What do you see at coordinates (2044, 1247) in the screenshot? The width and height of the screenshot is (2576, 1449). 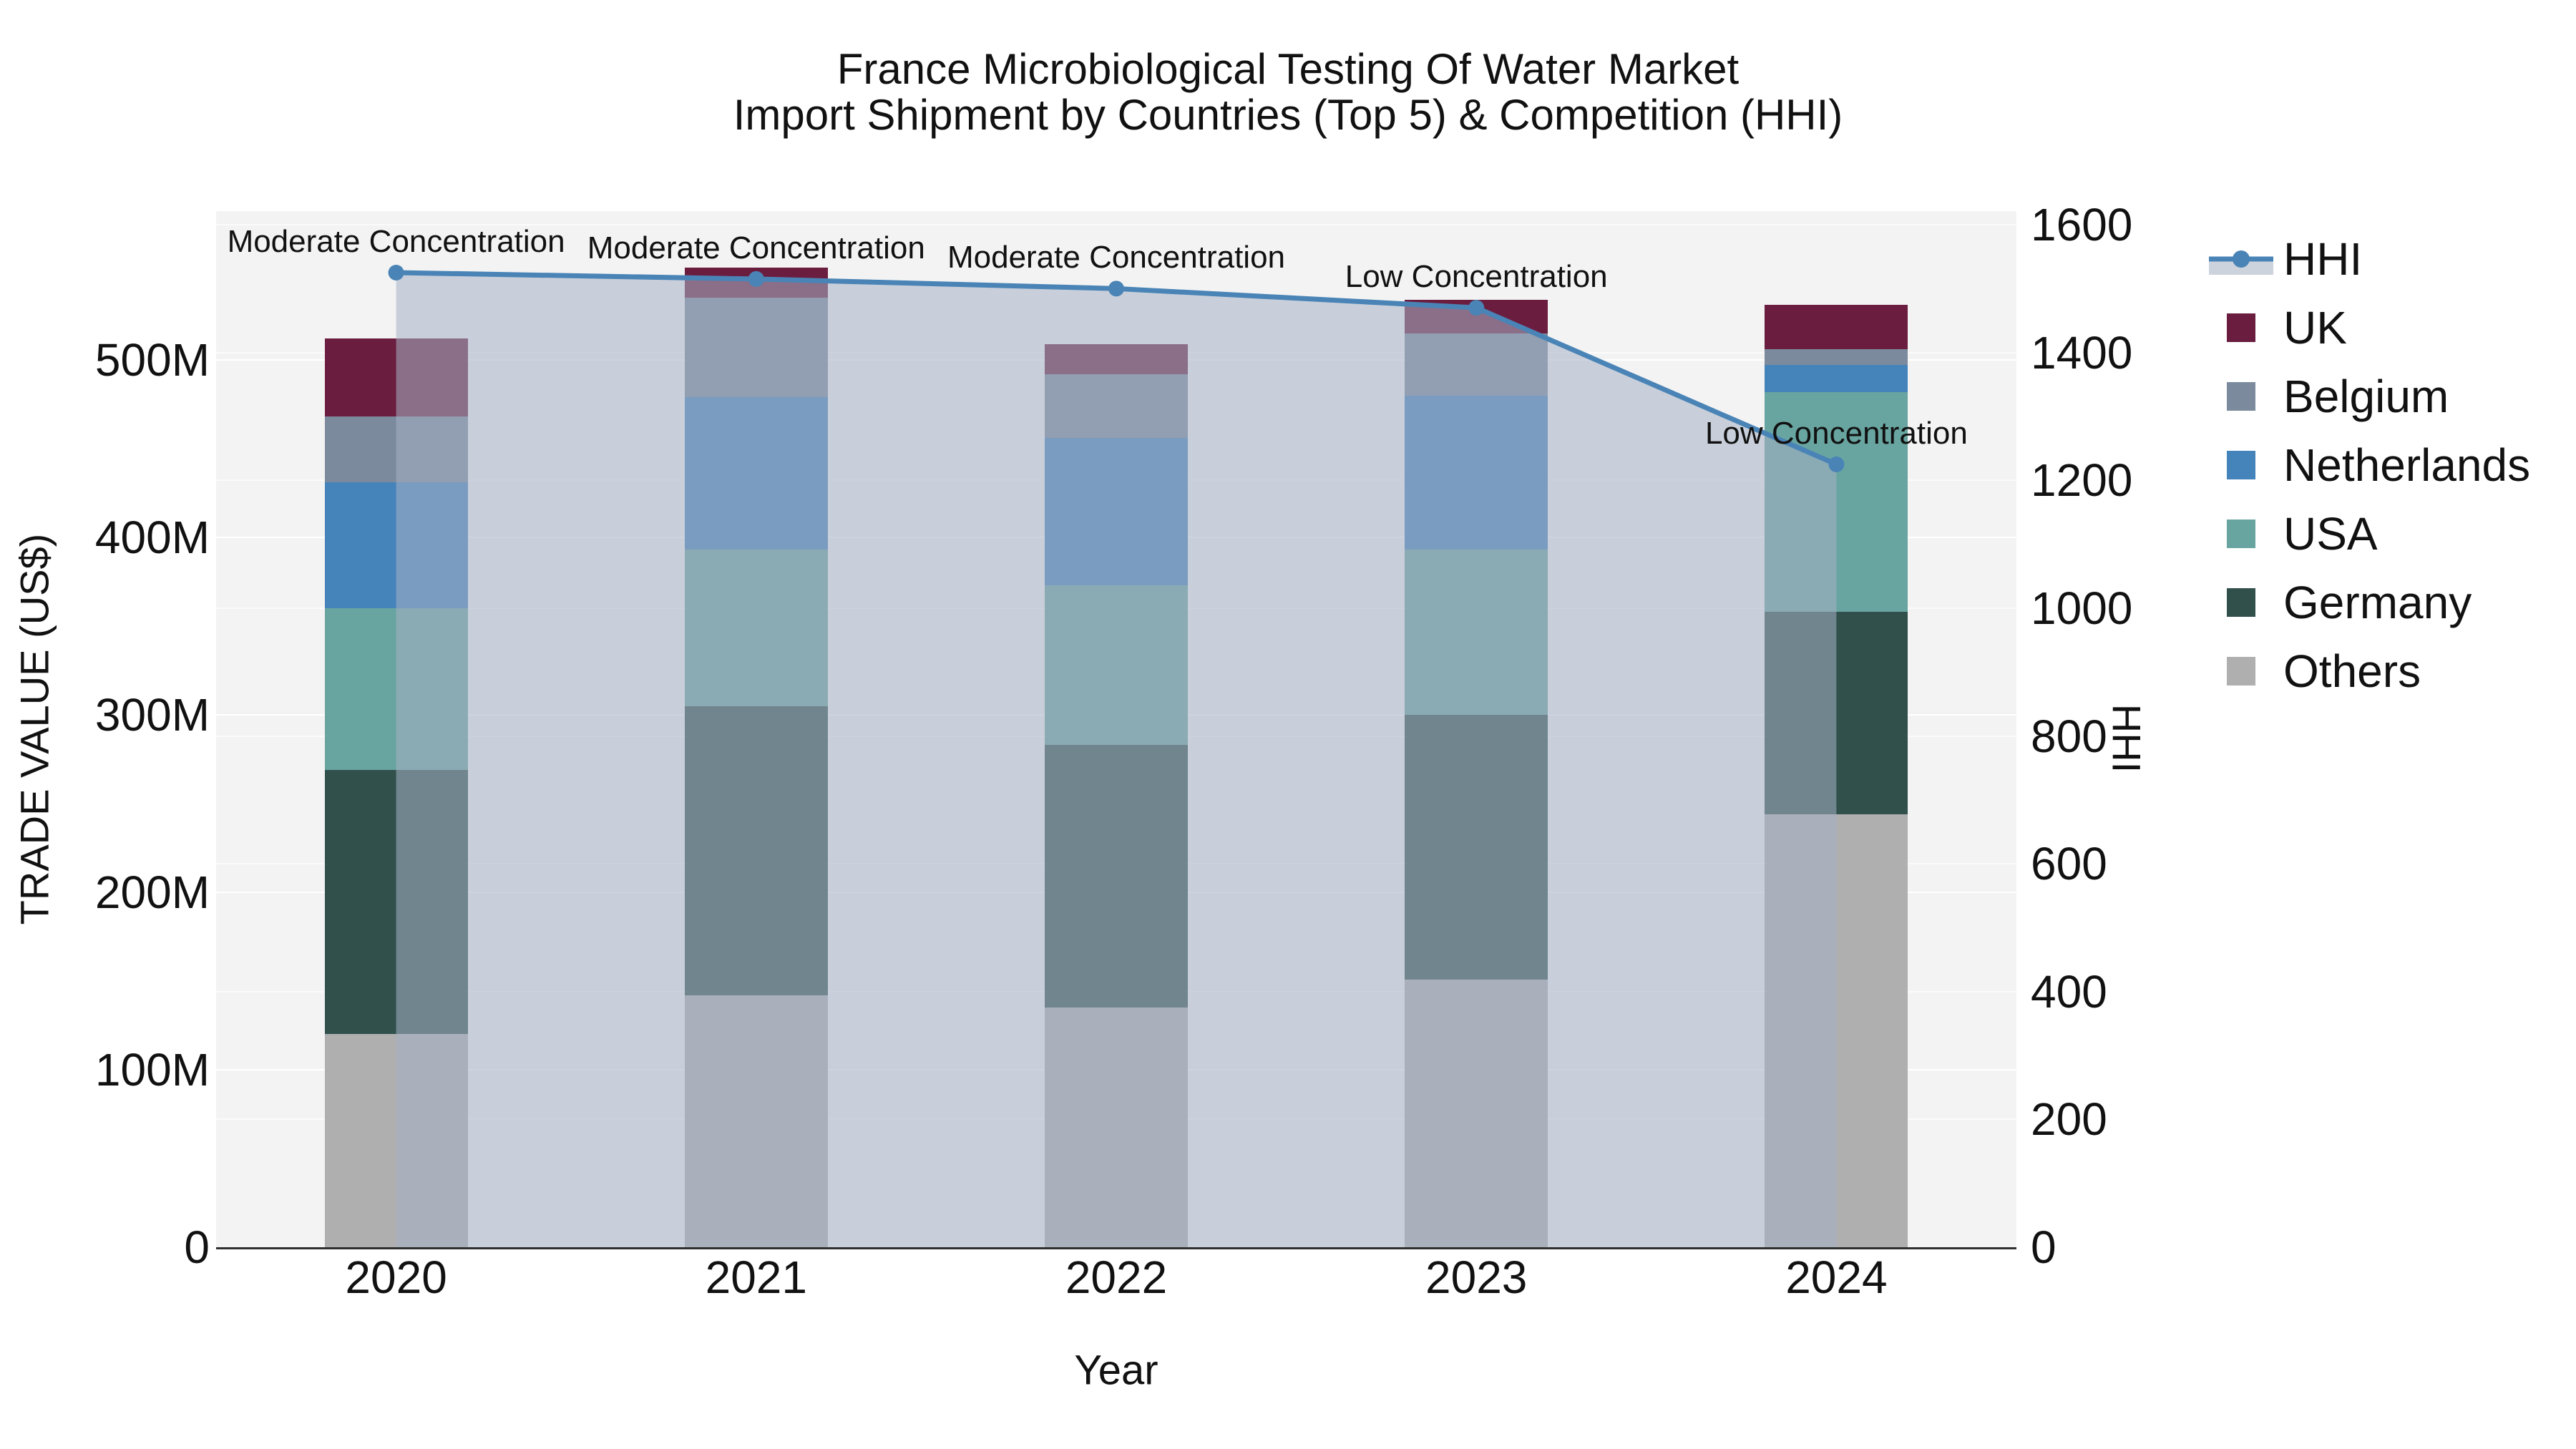 I see `y-right-tick-0: 0` at bounding box center [2044, 1247].